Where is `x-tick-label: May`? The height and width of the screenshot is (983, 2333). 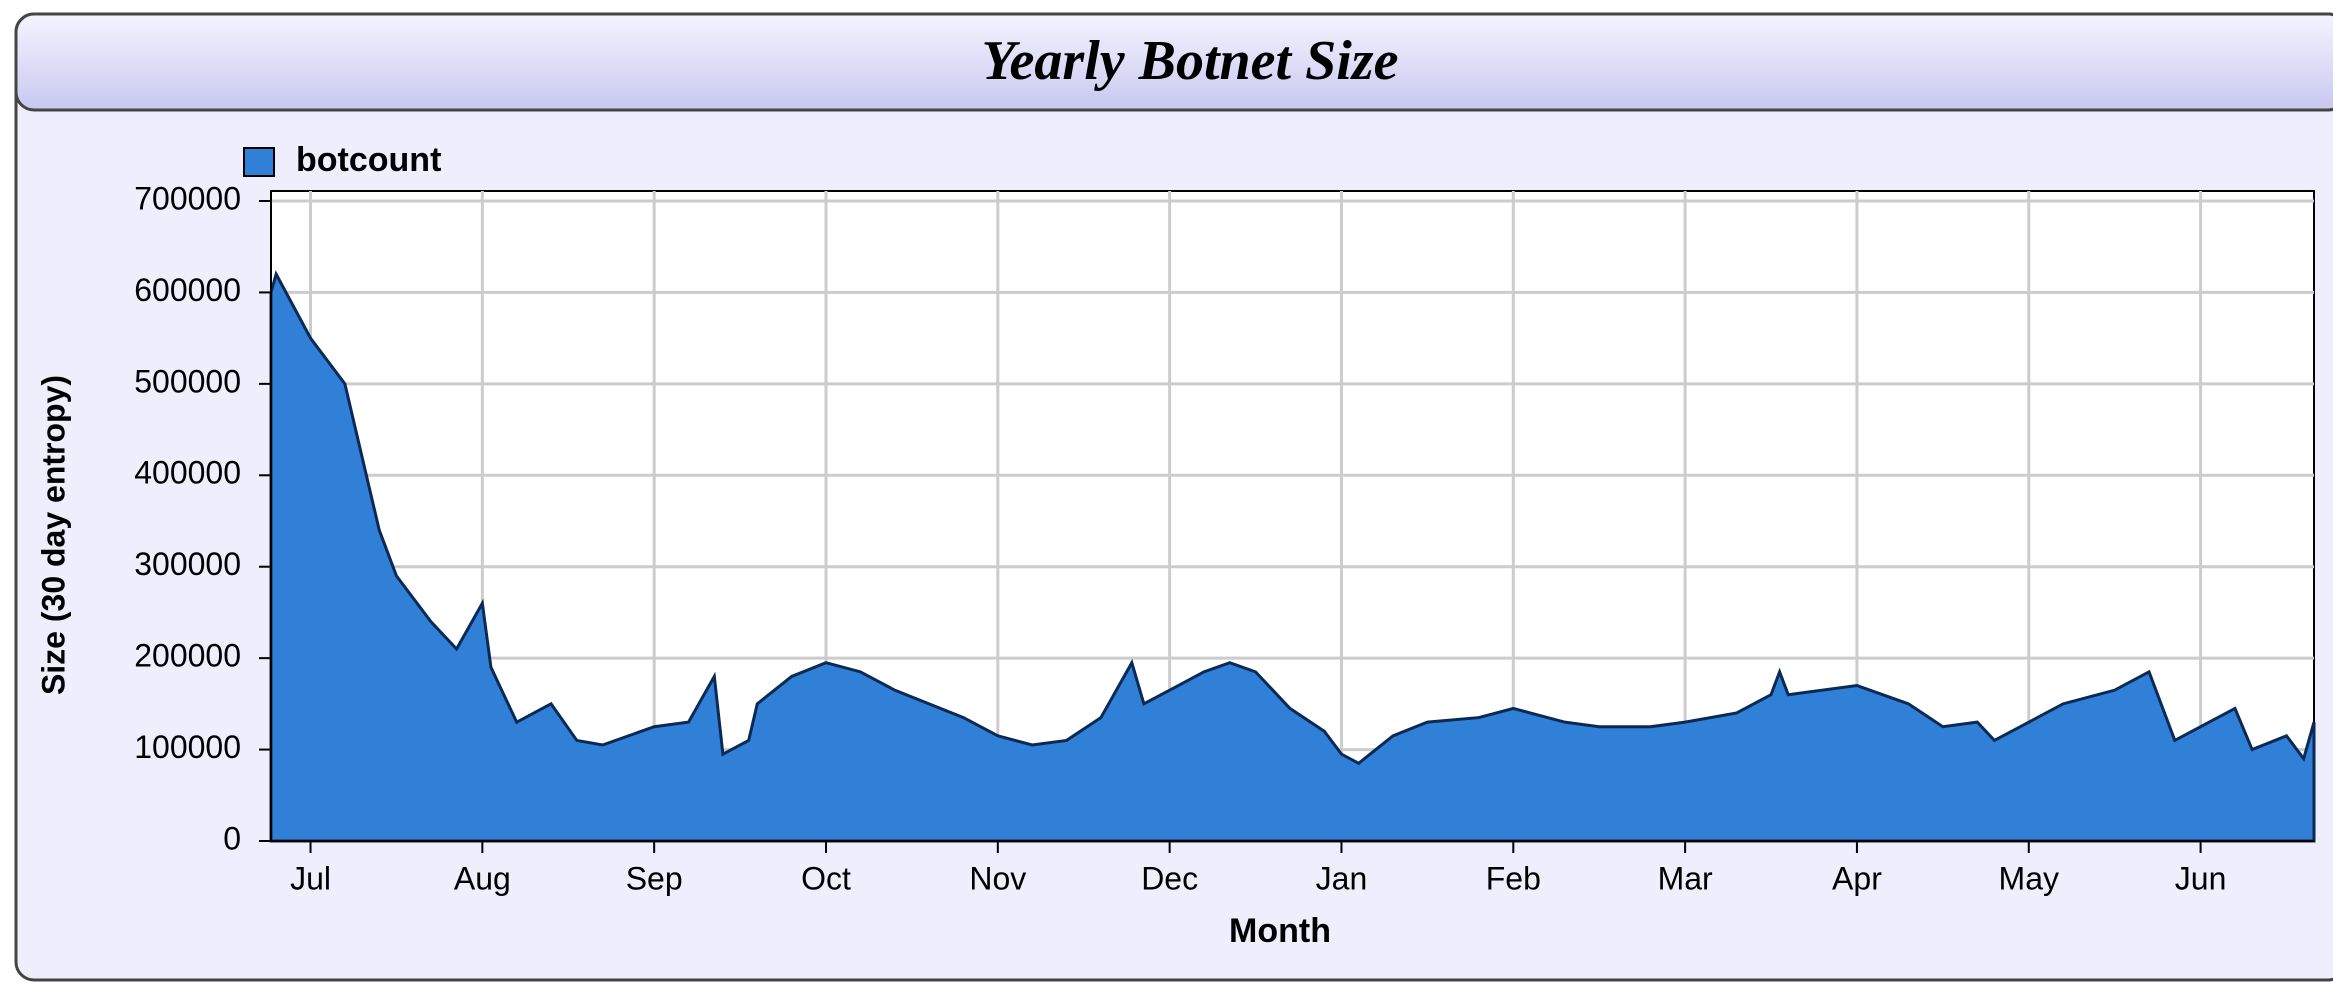 x-tick-label: May is located at coordinates (2029, 878).